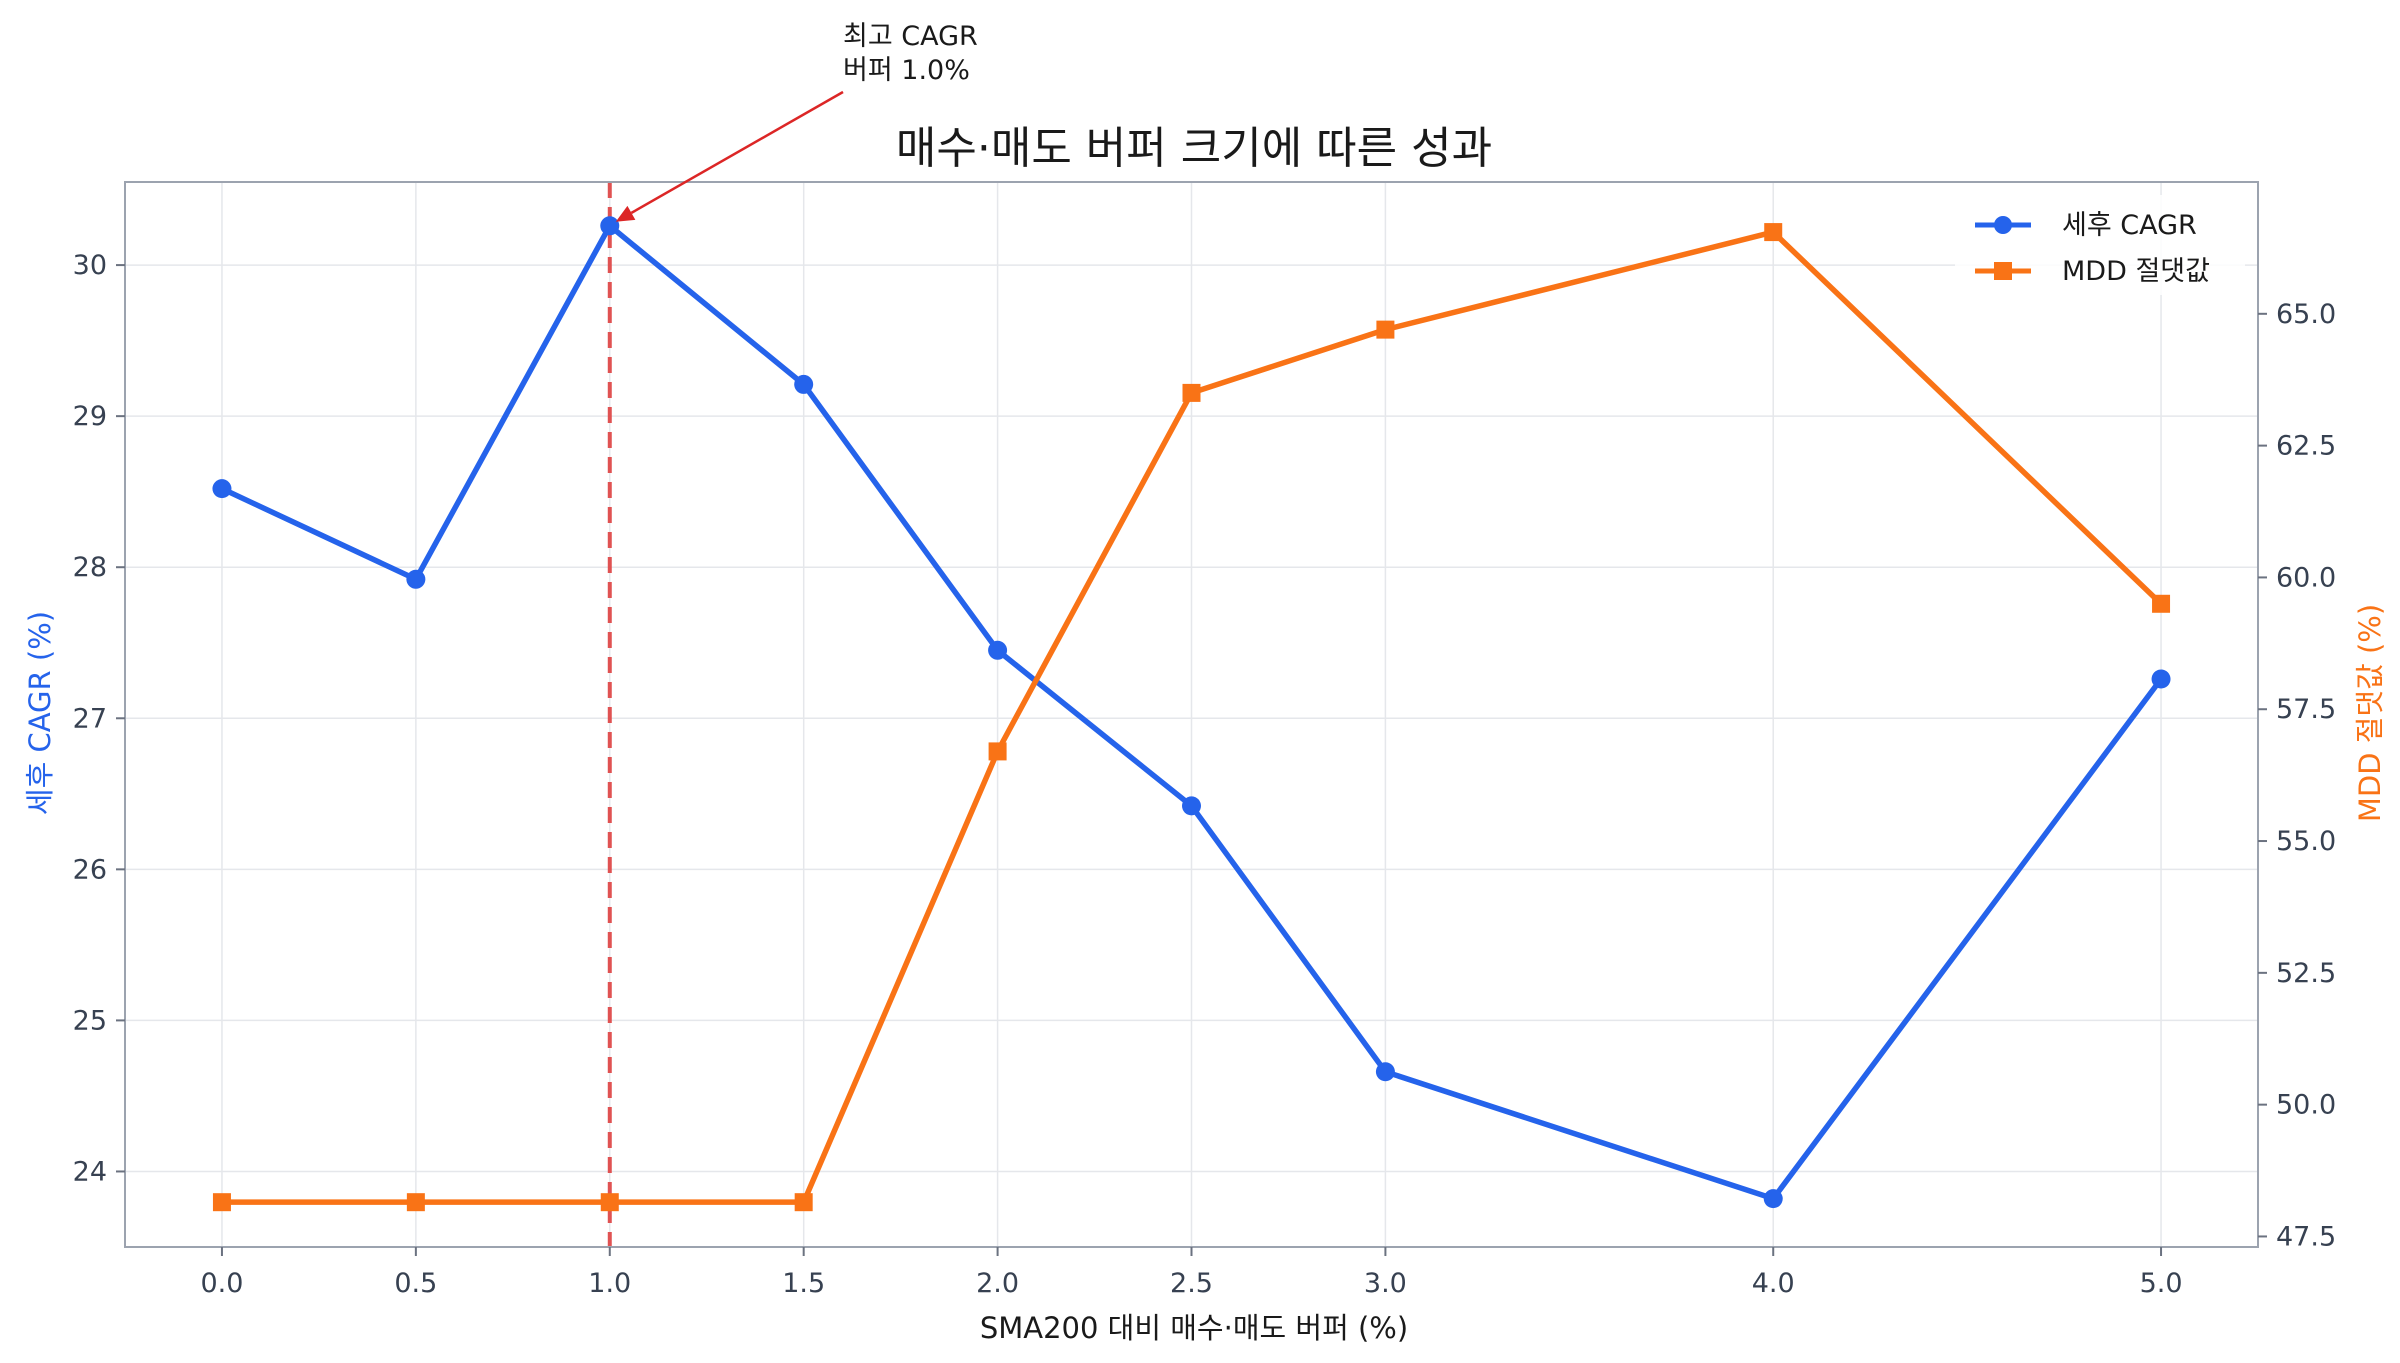  Describe the element at coordinates (2161, 1283) in the screenshot. I see `x-tick-label: 5.0` at that location.